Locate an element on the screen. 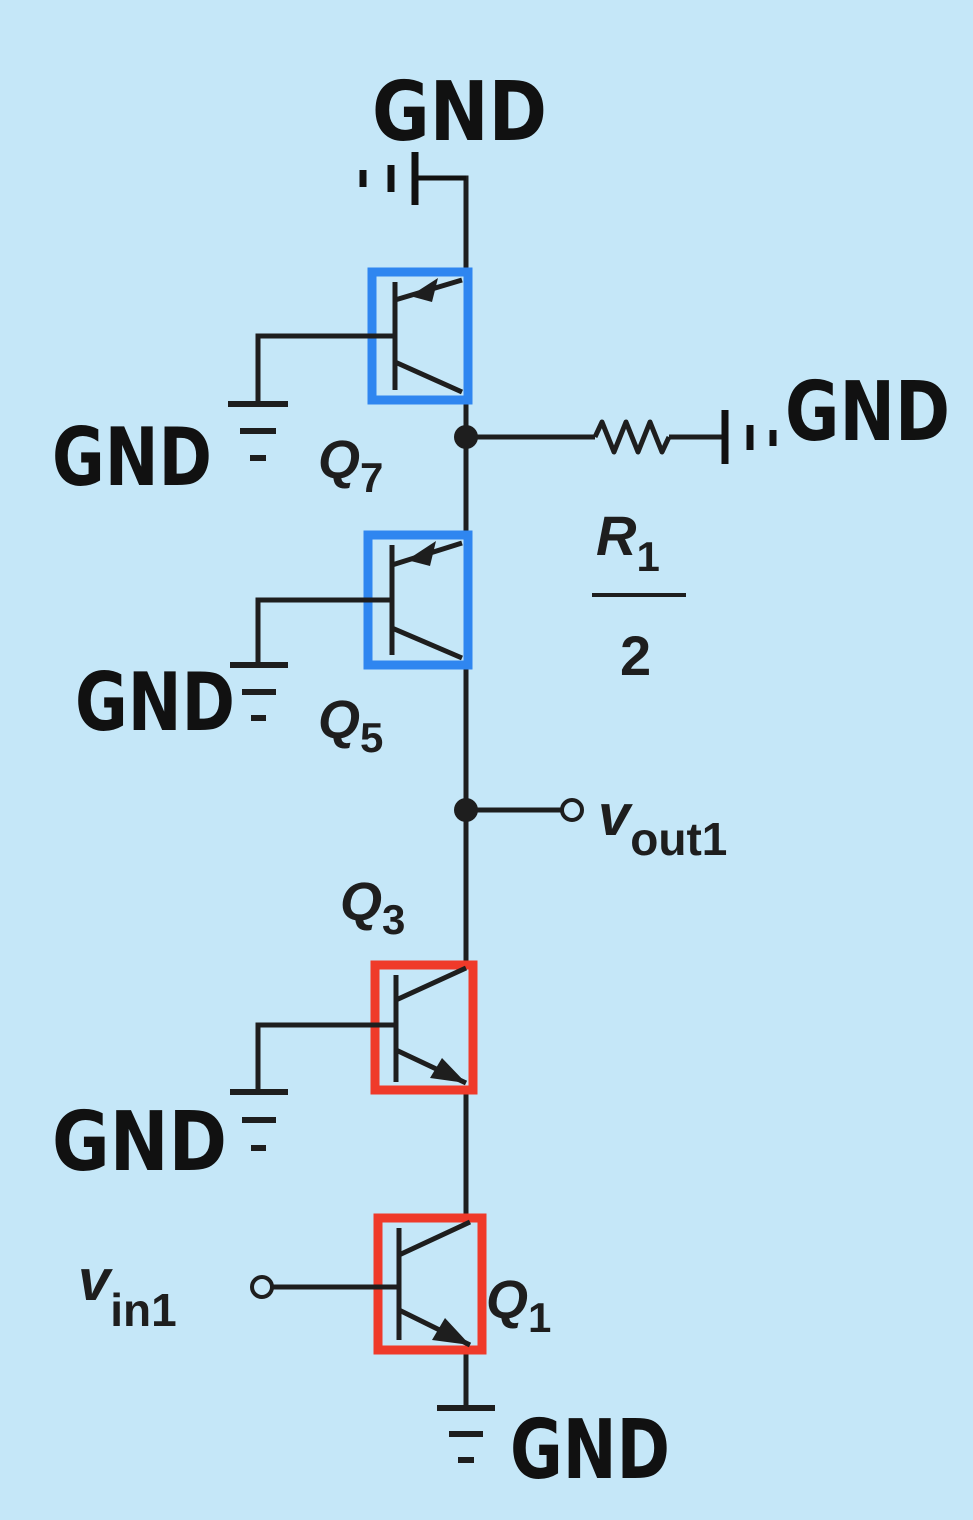 Image resolution: width=973 pixels, height=1520 pixels. gnd-label-q3: GND is located at coordinates (139, 1142).